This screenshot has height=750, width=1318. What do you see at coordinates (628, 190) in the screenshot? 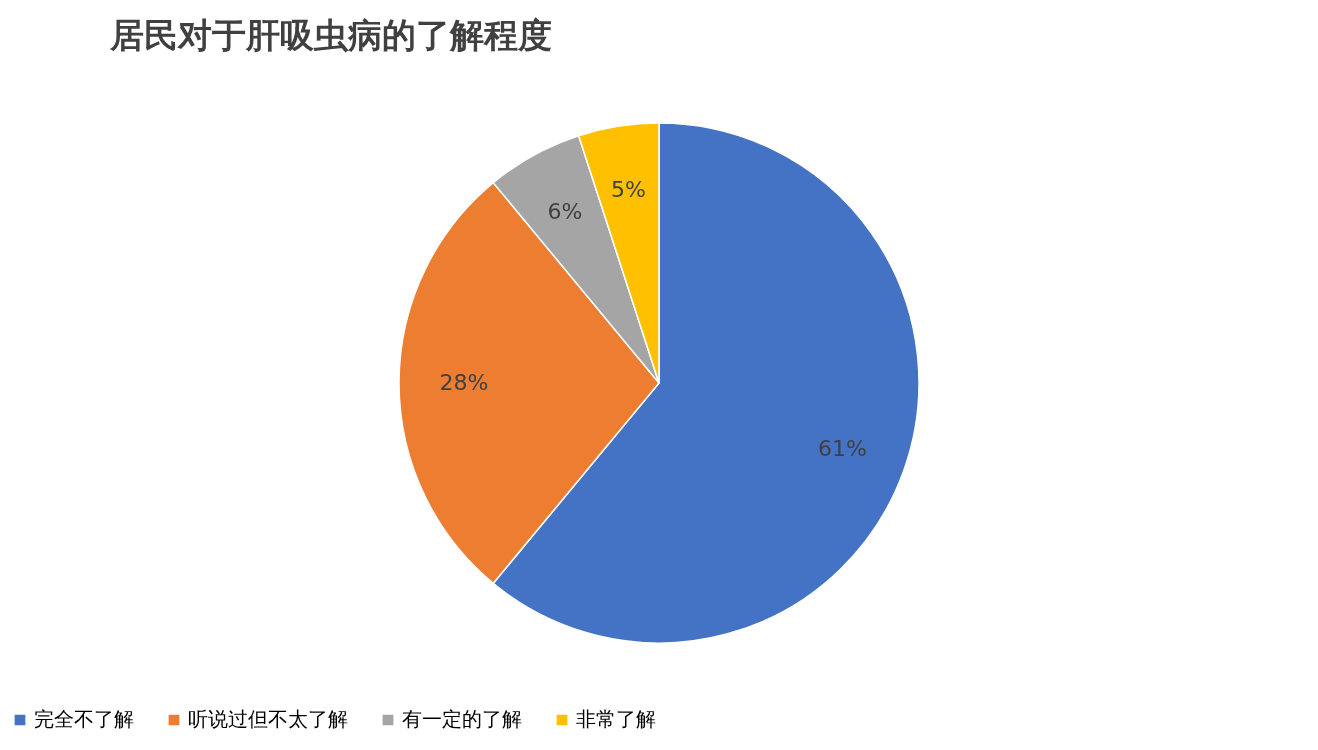
I see `data-label: 5%` at bounding box center [628, 190].